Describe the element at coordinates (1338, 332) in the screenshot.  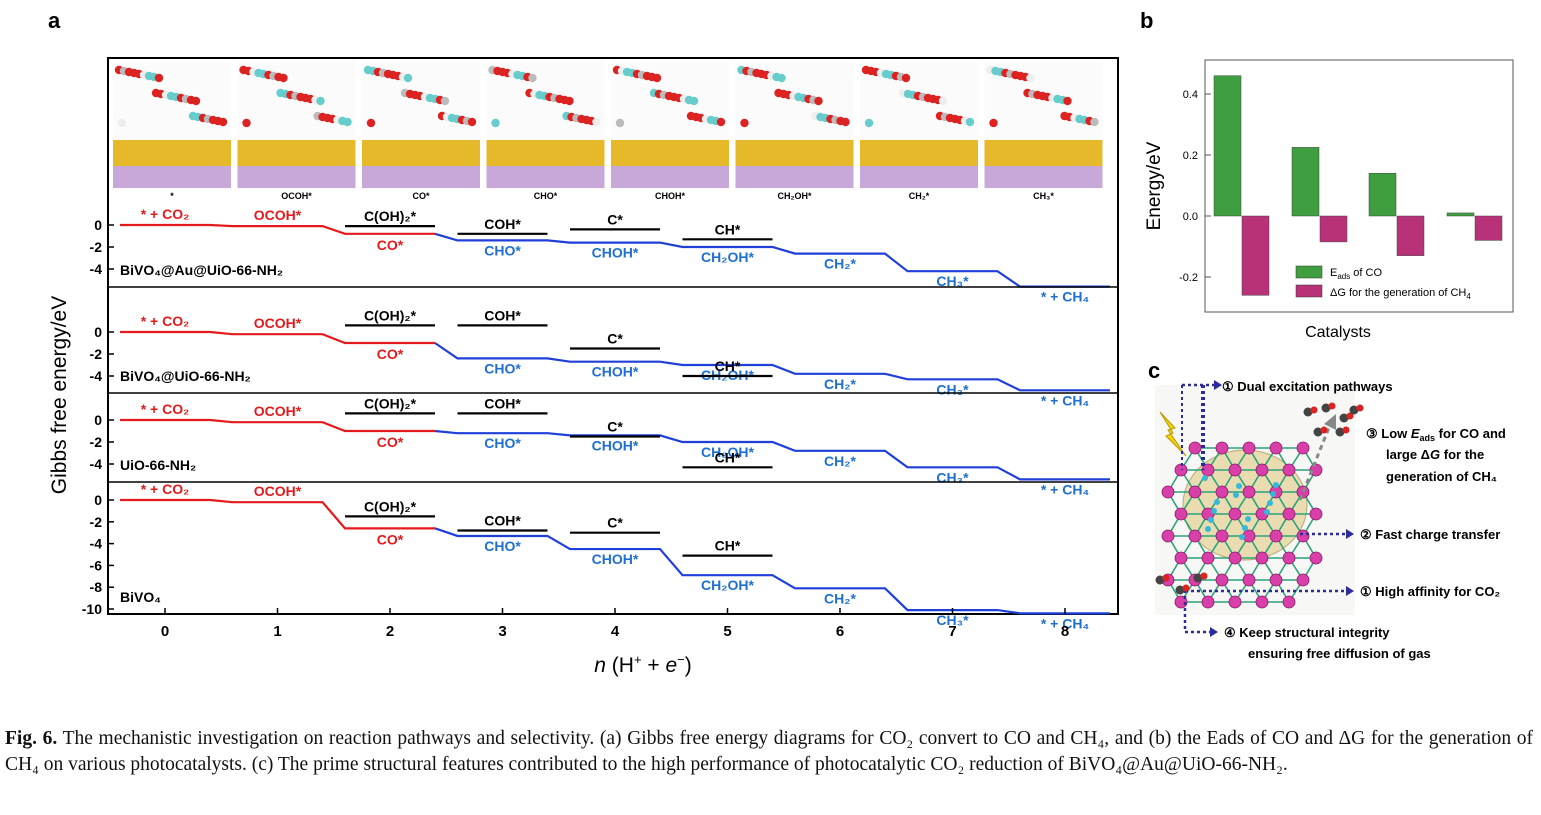
I see `chart-x-label: Catalysts` at that location.